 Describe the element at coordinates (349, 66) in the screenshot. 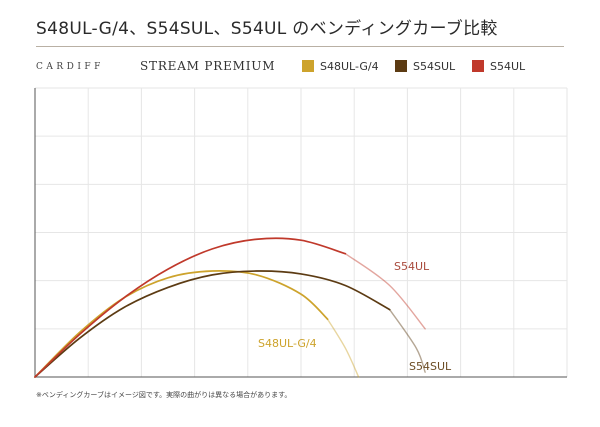

I see `legend-label: S48UL-G/4` at that location.